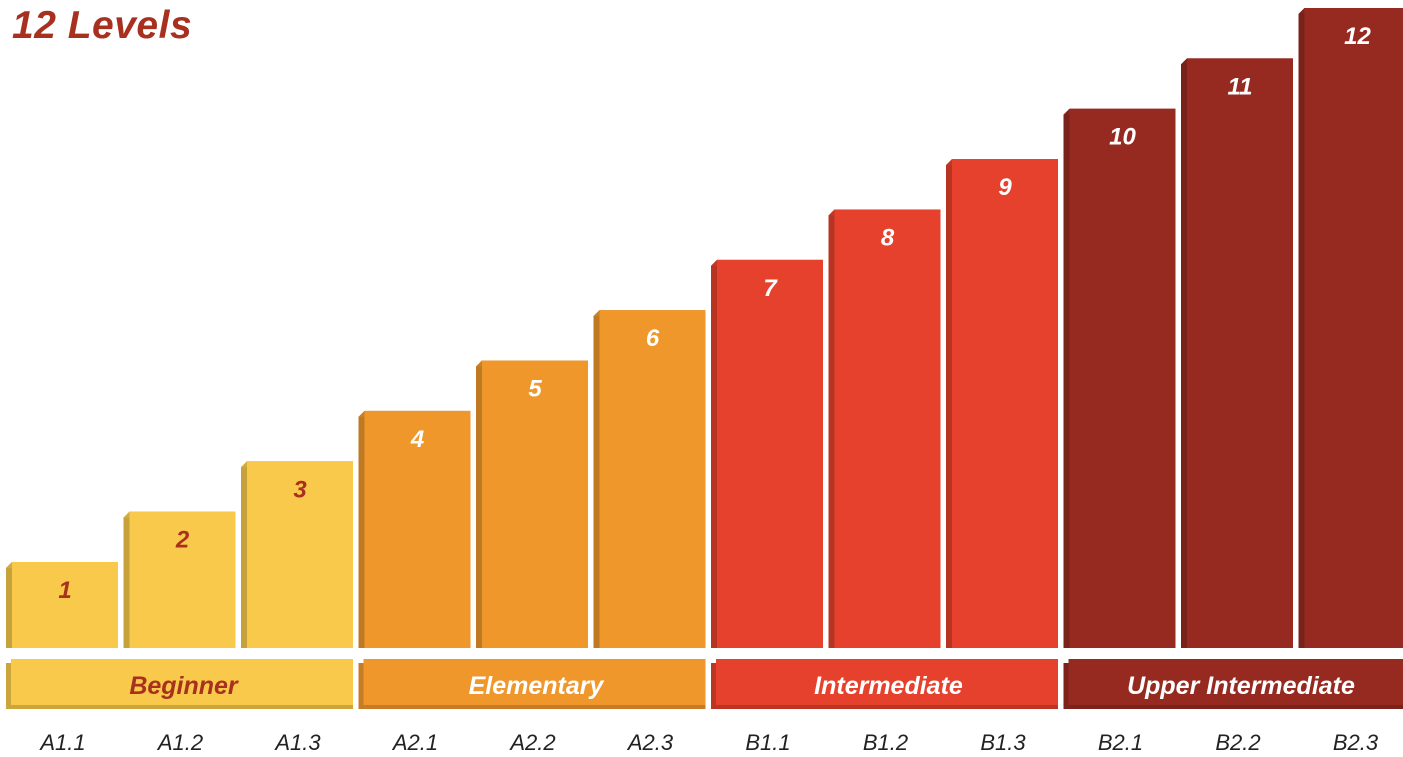 Image resolution: width=1403 pixels, height=757 pixels. Describe the element at coordinates (770, 288) in the screenshot. I see `bar-value-label-B1.1: 7` at that location.